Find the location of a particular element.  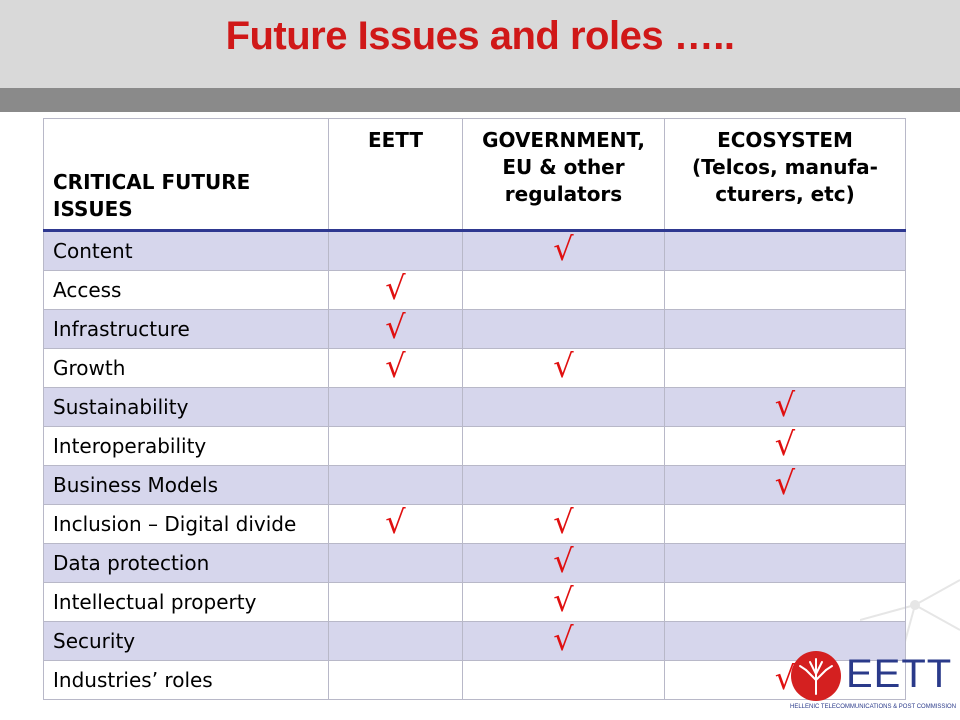

table-row: Intellectual property √ is located at coordinates (474, 601).